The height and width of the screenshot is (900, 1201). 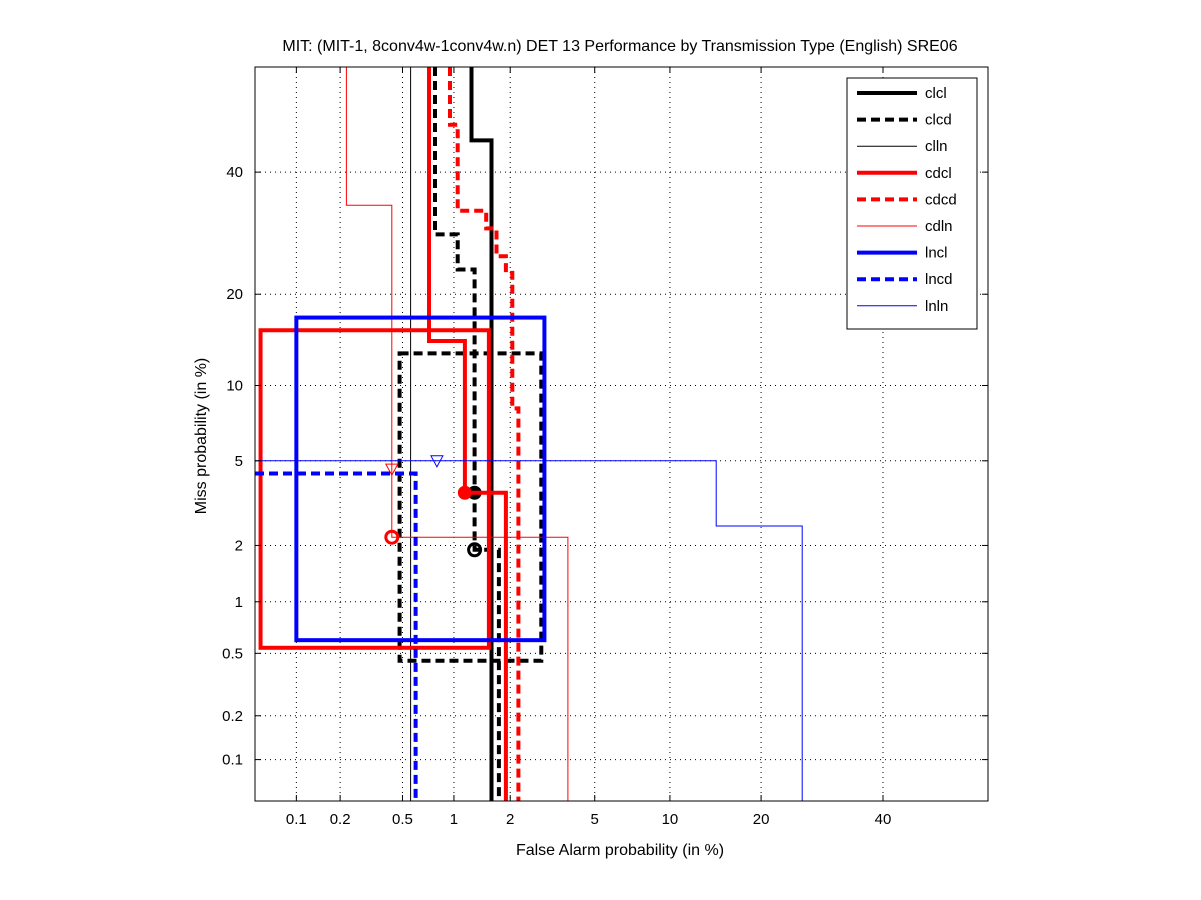 I want to click on x-tick-label: 20, so click(x=761, y=819).